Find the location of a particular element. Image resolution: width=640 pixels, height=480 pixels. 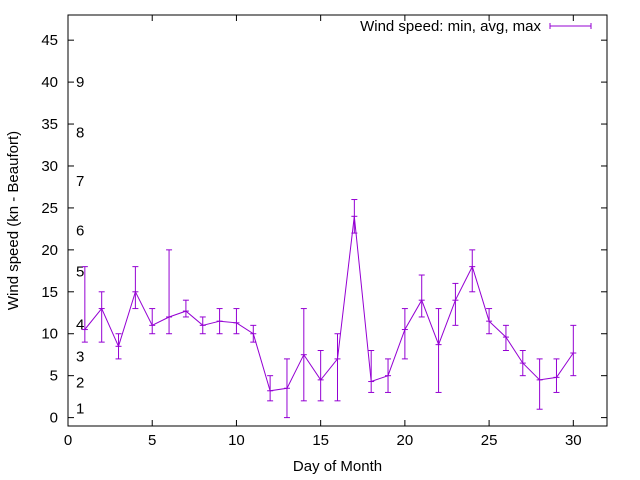

beaufort-label: 7 is located at coordinates (80, 181).